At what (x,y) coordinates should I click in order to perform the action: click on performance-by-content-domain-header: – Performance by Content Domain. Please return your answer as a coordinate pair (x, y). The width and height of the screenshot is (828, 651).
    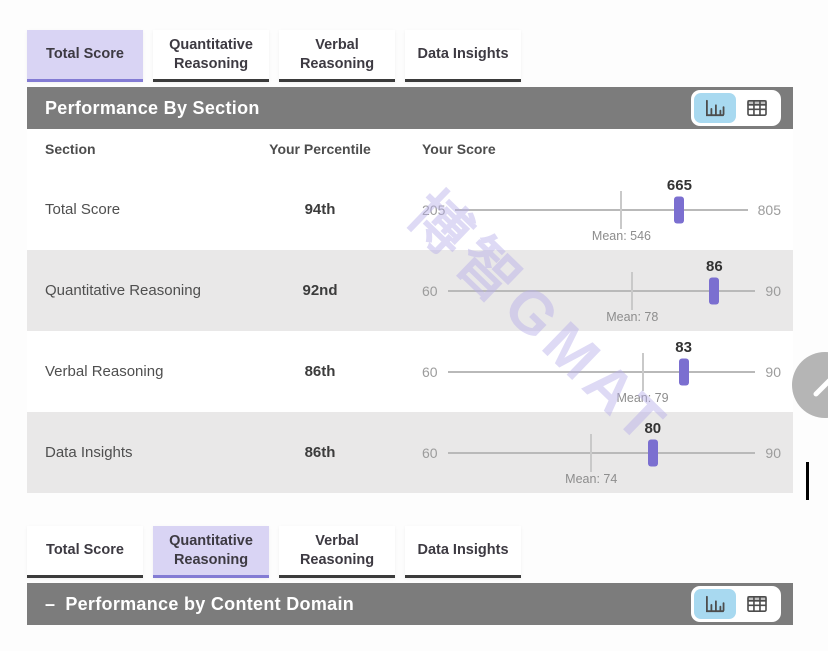
    Looking at the image, I should click on (410, 604).